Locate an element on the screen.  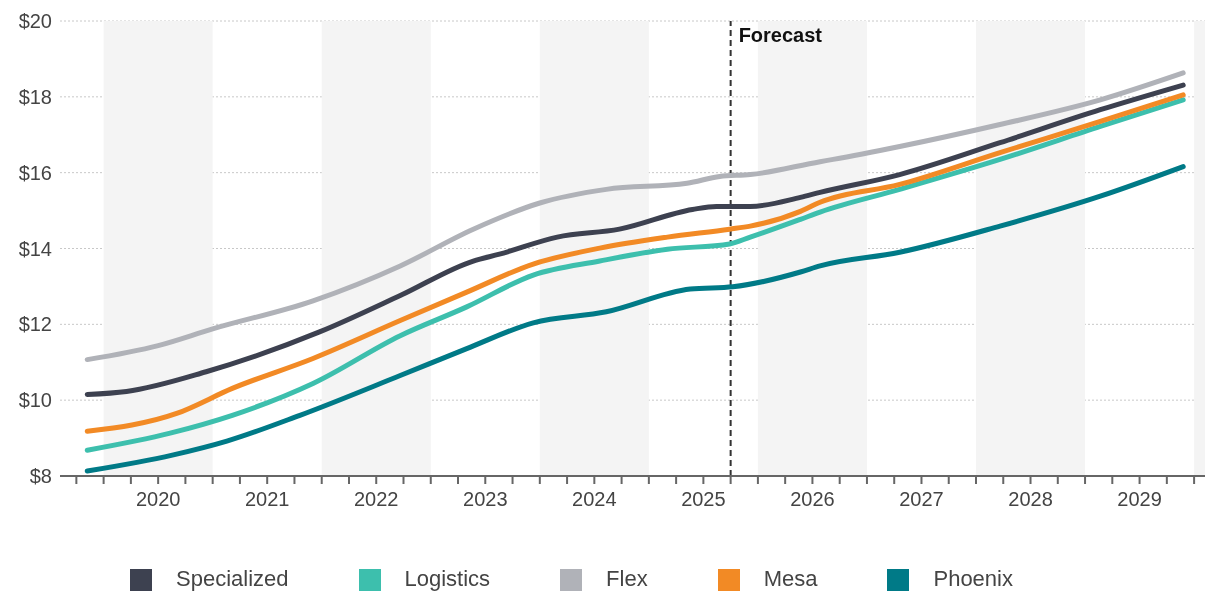
x-tick-label: 2023 is located at coordinates (485, 499).